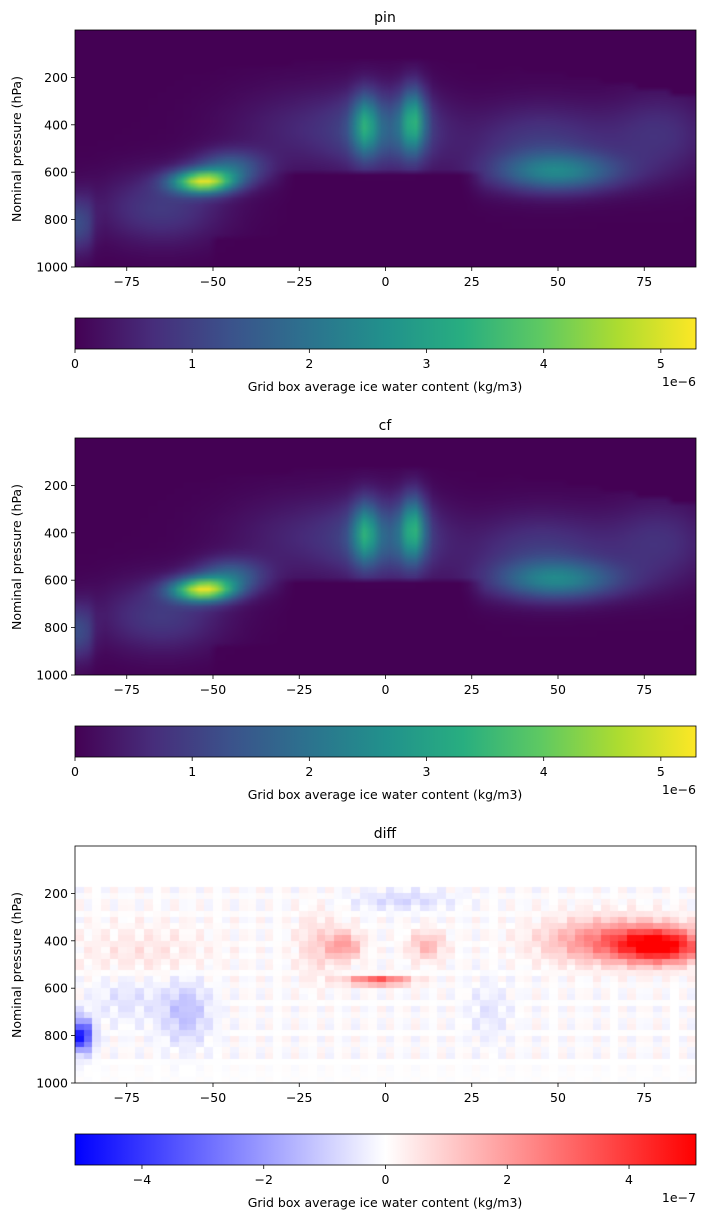 This screenshot has width=704, height=1218. I want to click on chart-title: pin, so click(385, 18).